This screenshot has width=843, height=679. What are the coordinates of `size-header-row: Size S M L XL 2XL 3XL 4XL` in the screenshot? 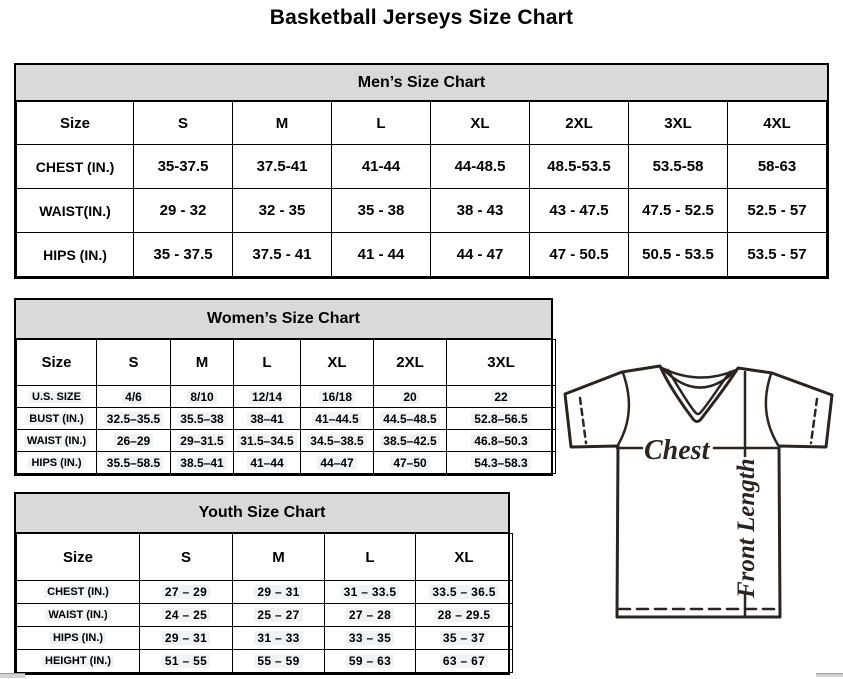 It's located at (421, 123).